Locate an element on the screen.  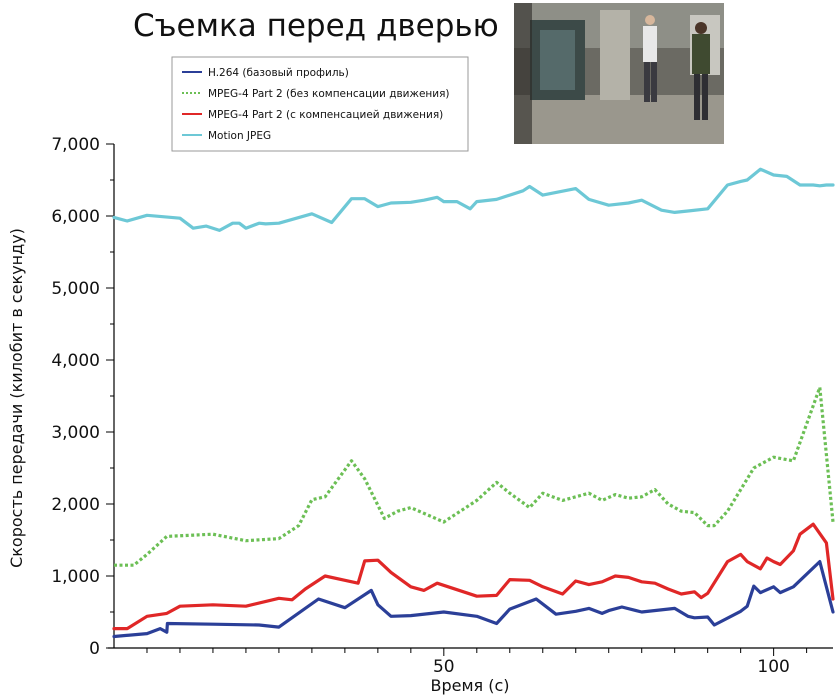
y-ticks: 0 1,000 2,000 3,000 4,000 5,000 6,000 7,000 is located at coordinates (82, 397).